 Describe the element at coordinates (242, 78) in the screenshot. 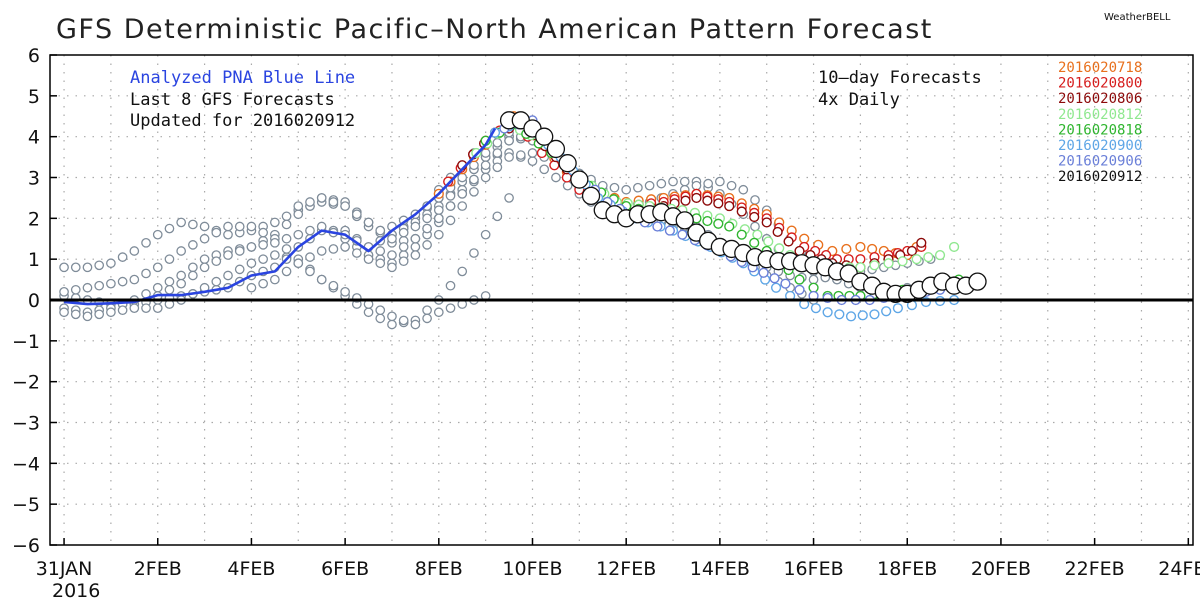

I see `analyzed-annotation: Analyzed PNA Blue Line` at that location.